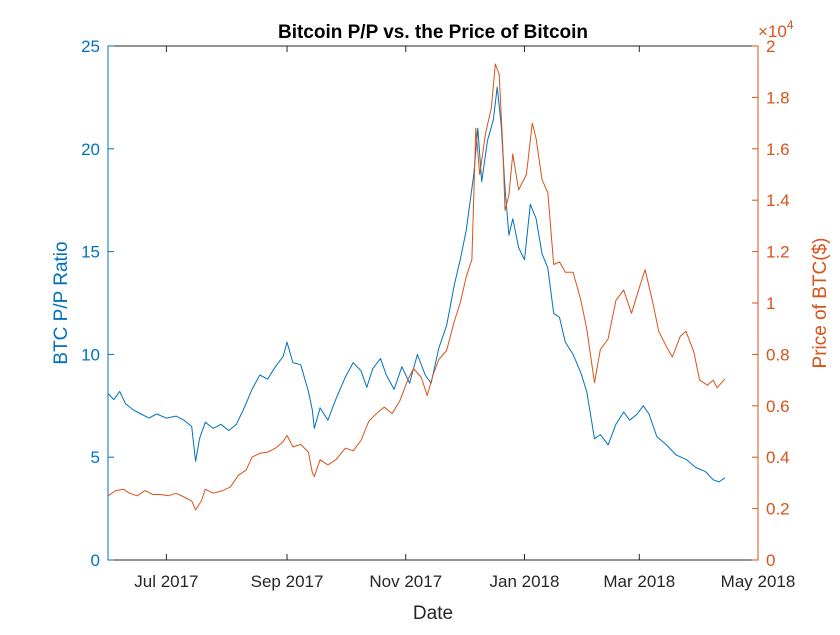 The image size is (840, 635). What do you see at coordinates (778, 200) in the screenshot?
I see `y-right-tick-label: 1.4` at bounding box center [778, 200].